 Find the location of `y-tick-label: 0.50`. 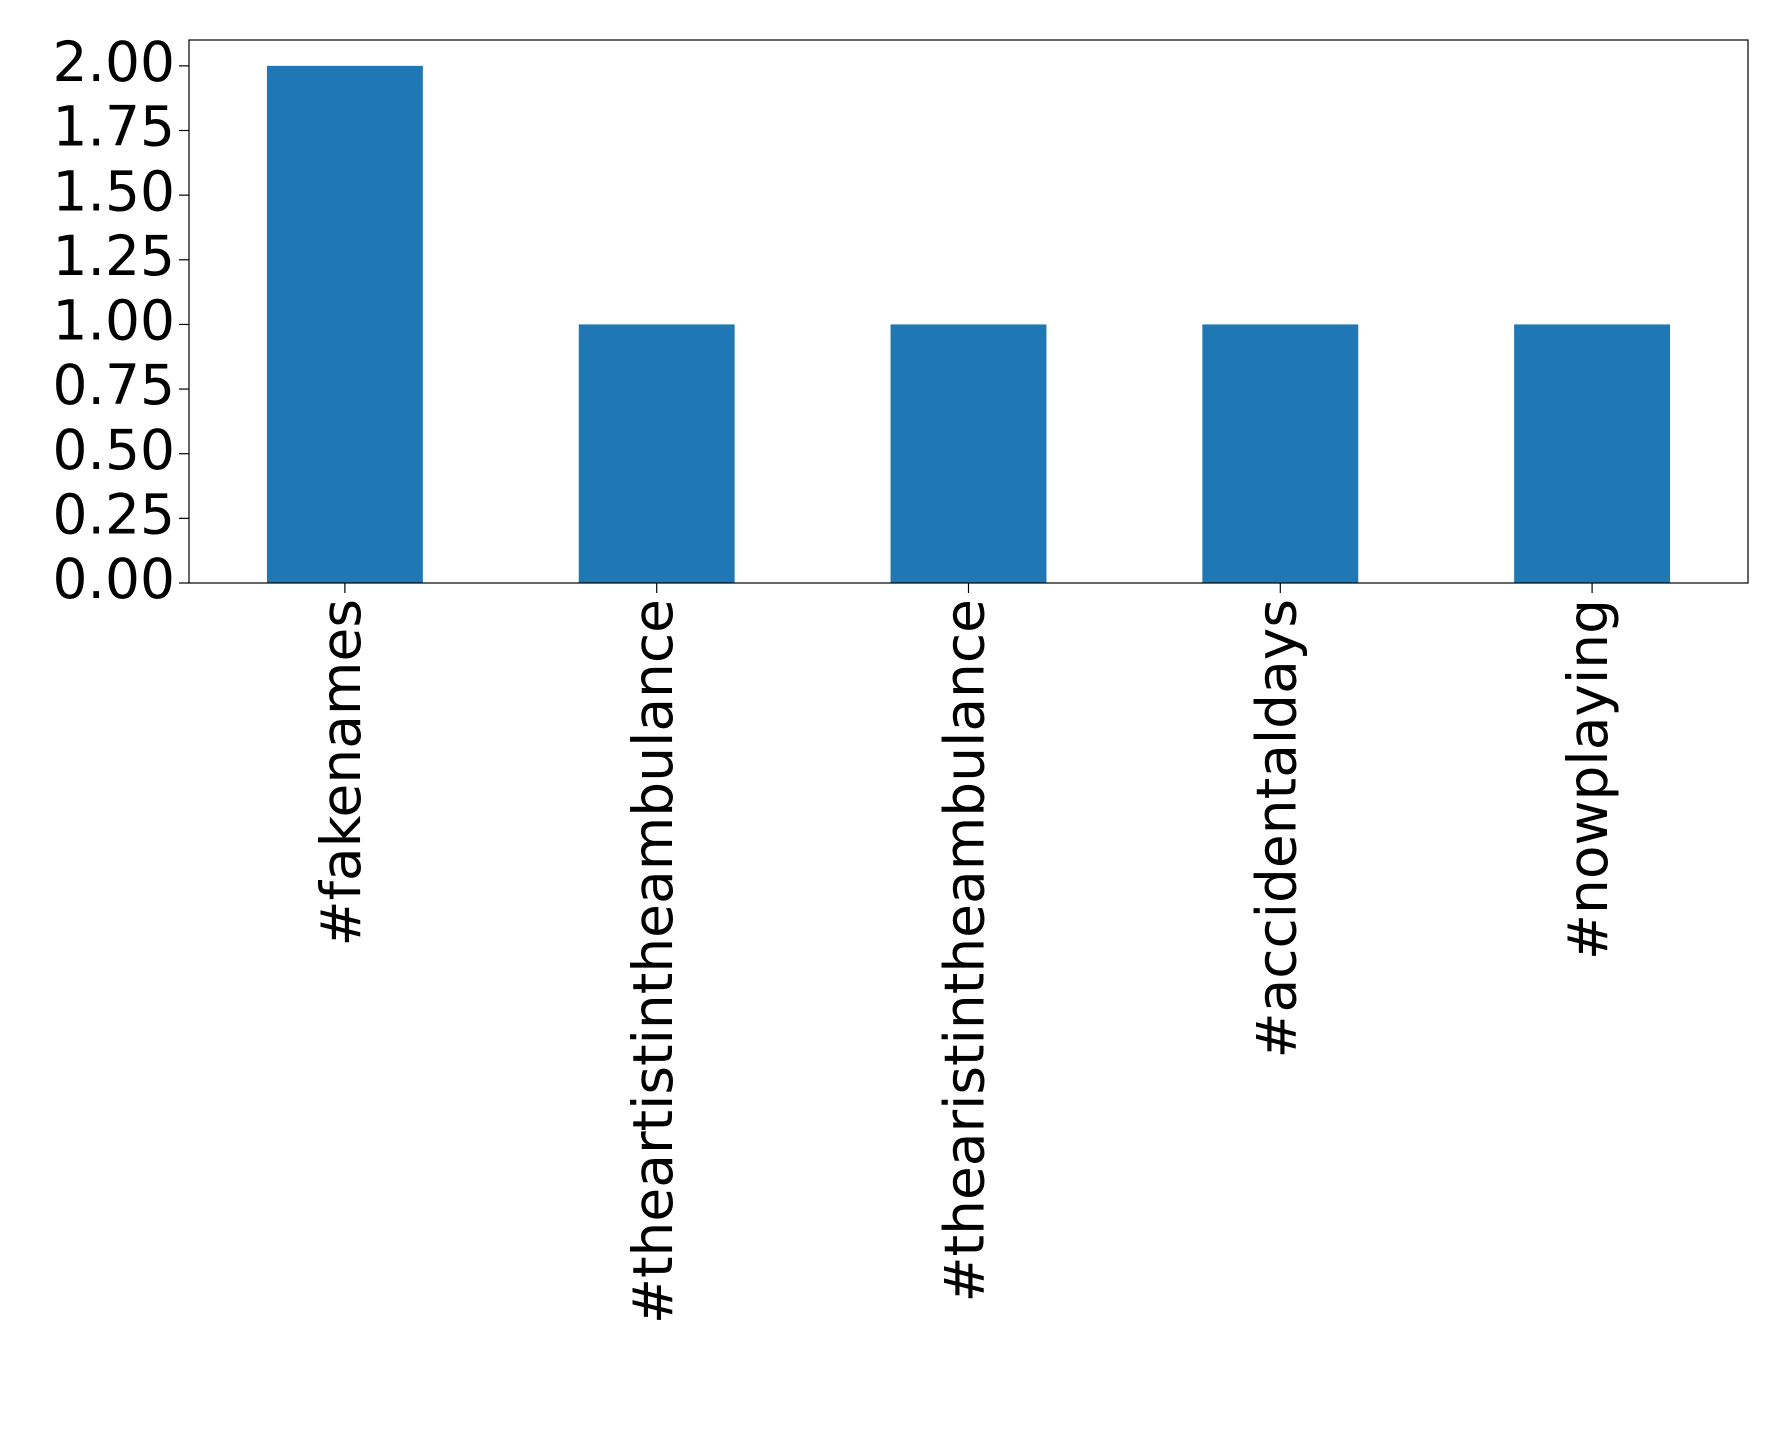

y-tick-label: 0.50 is located at coordinates (114, 450).